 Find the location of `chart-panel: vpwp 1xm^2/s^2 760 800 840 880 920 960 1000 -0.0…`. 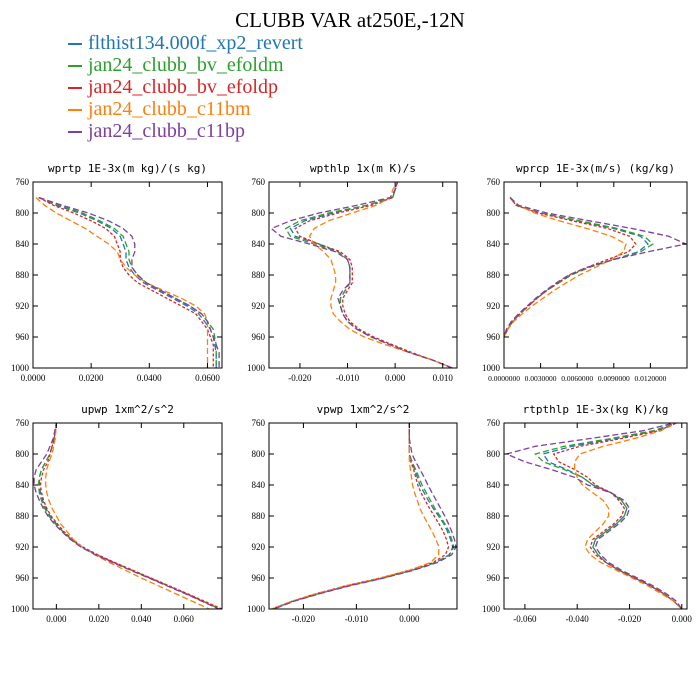

chart-panel: vpwp 1xm^2/s^2 760 800 840 880 920 960 1000 -0.0… is located at coordinates (352, 513).